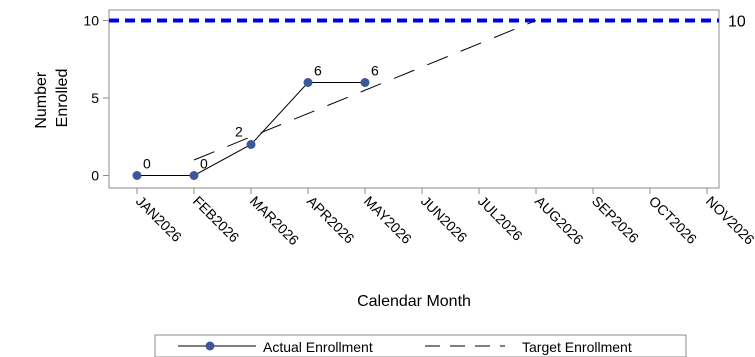 The image size is (755, 357). I want to click on x-tick-label: JUL2026, so click(500, 218).